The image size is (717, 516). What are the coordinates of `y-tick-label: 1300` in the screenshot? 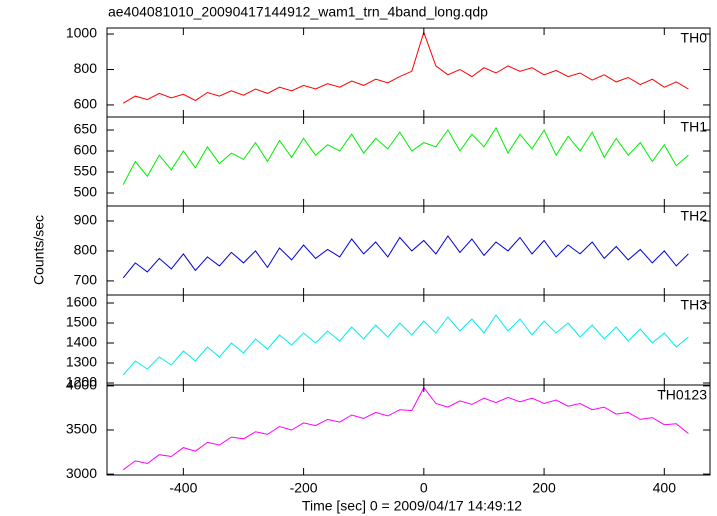 It's located at (81, 362).